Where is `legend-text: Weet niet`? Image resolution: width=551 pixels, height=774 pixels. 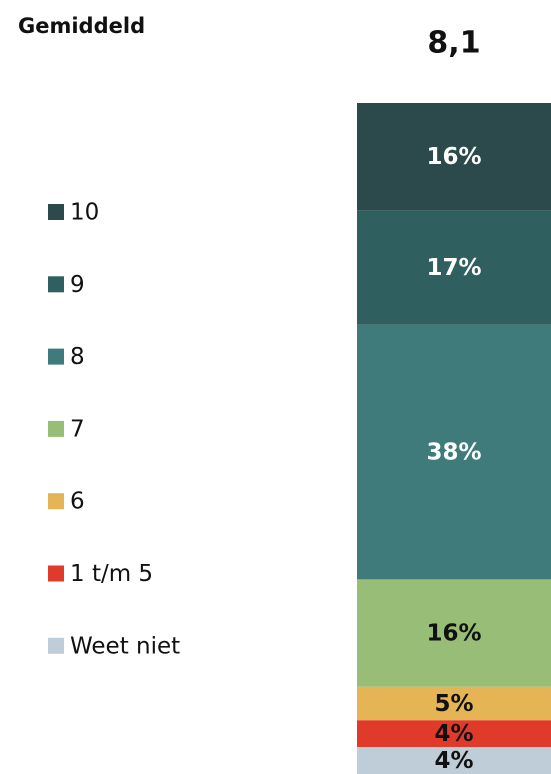 legend-text: Weet niet is located at coordinates (125, 646).